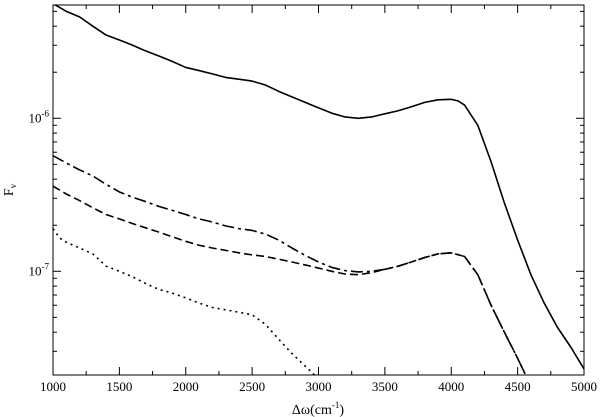 The width and height of the screenshot is (600, 417). I want to click on x-axis-label-sup: -1, so click(336, 405).